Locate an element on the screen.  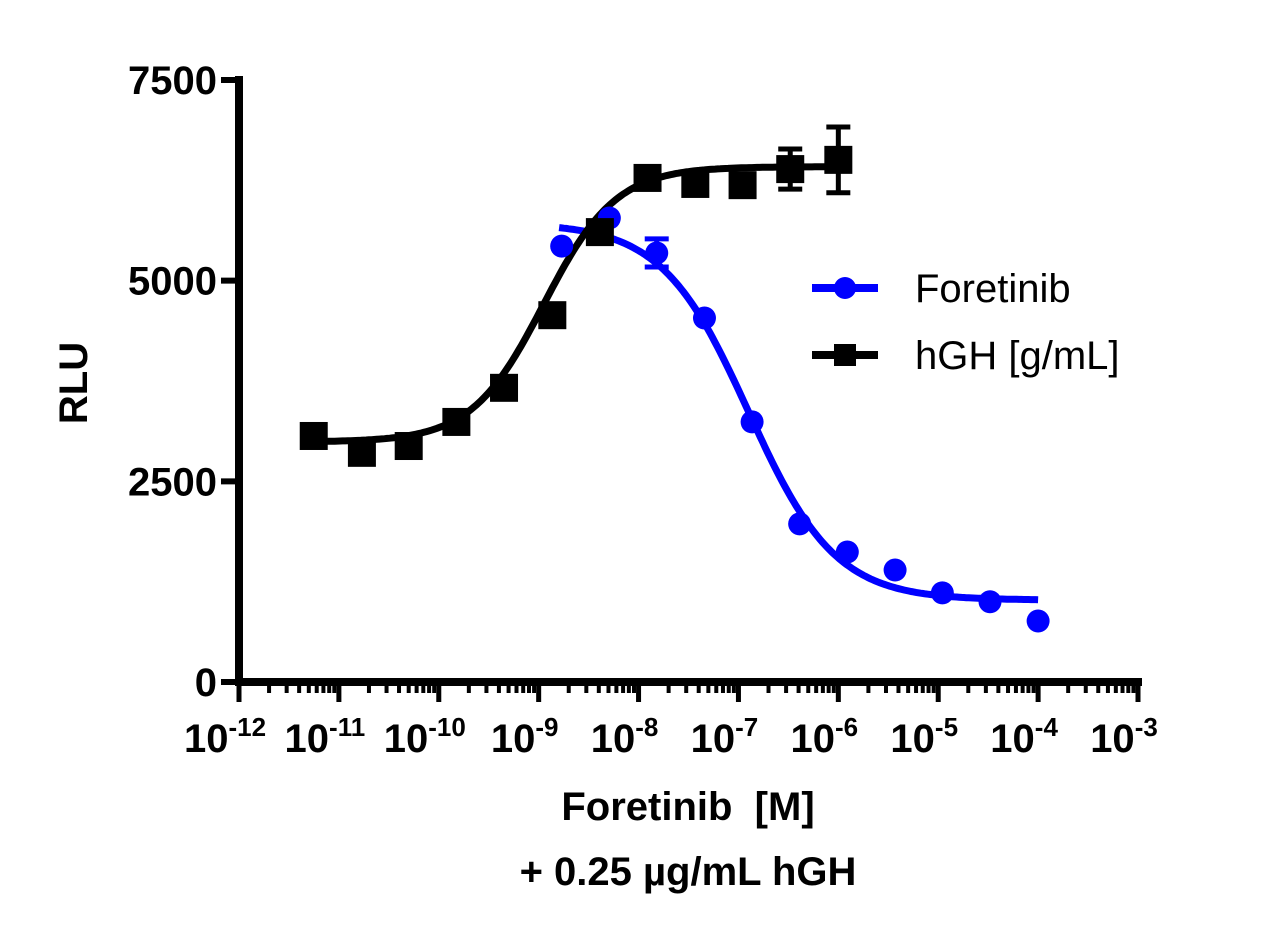
y-tick-label: 0 is located at coordinates (206, 683).